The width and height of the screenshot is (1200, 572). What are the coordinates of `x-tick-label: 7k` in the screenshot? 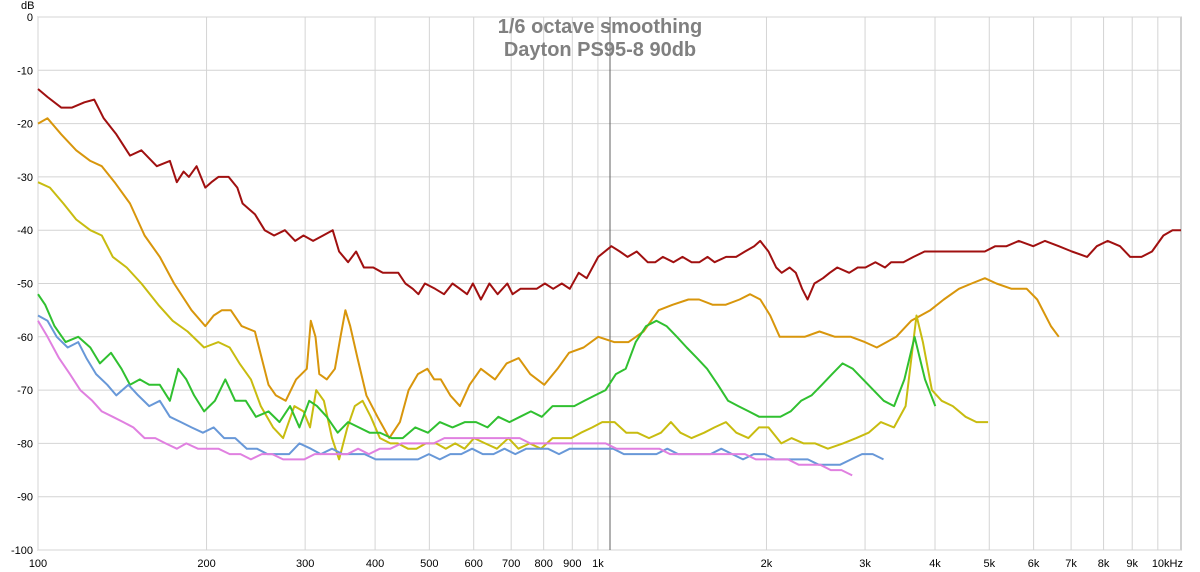 It's located at (1071, 564).